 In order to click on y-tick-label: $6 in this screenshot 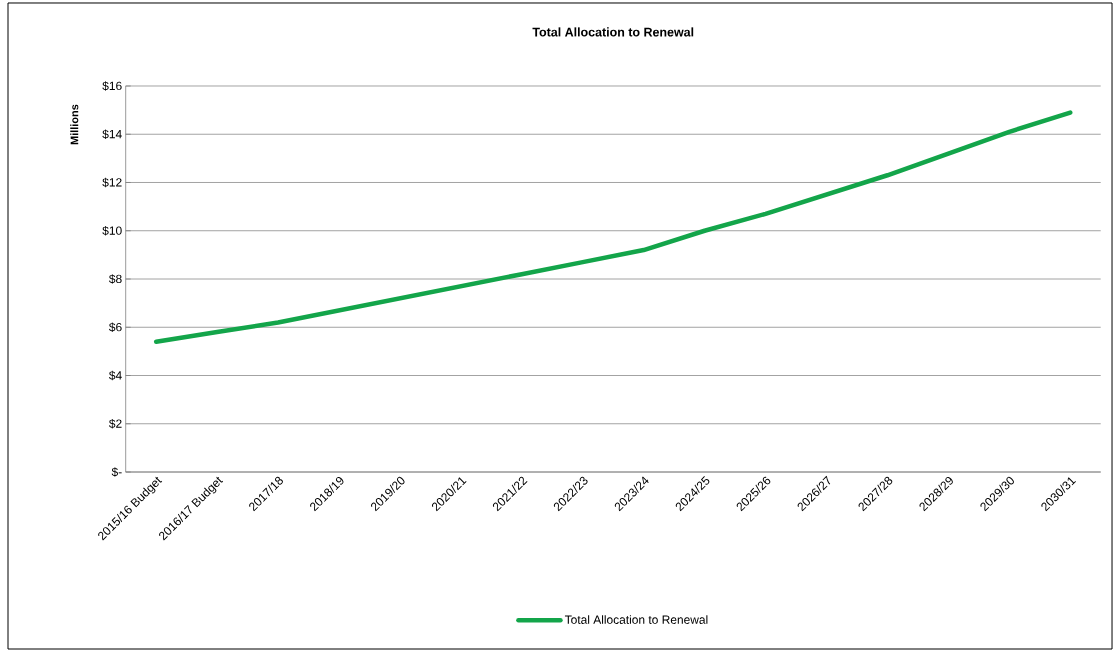, I will do `click(115, 327)`.